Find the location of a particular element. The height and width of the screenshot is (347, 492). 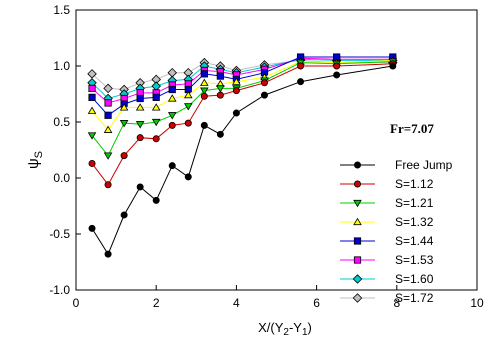

legend-label: S=1.44 is located at coordinates (414, 241).